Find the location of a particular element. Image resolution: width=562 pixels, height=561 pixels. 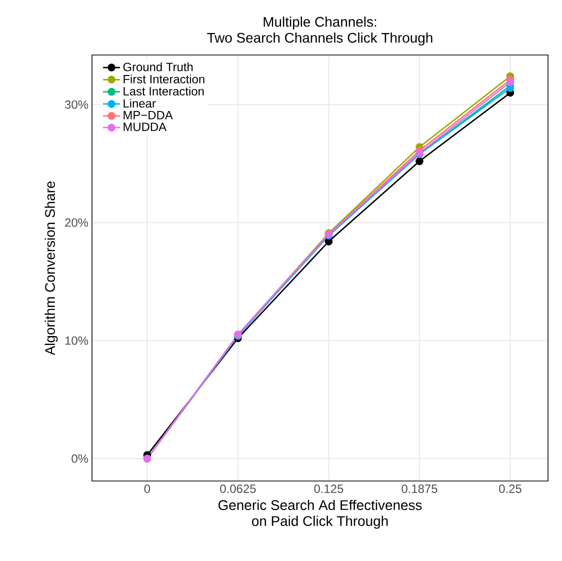

x-tick-label: 0.25 is located at coordinates (510, 488).